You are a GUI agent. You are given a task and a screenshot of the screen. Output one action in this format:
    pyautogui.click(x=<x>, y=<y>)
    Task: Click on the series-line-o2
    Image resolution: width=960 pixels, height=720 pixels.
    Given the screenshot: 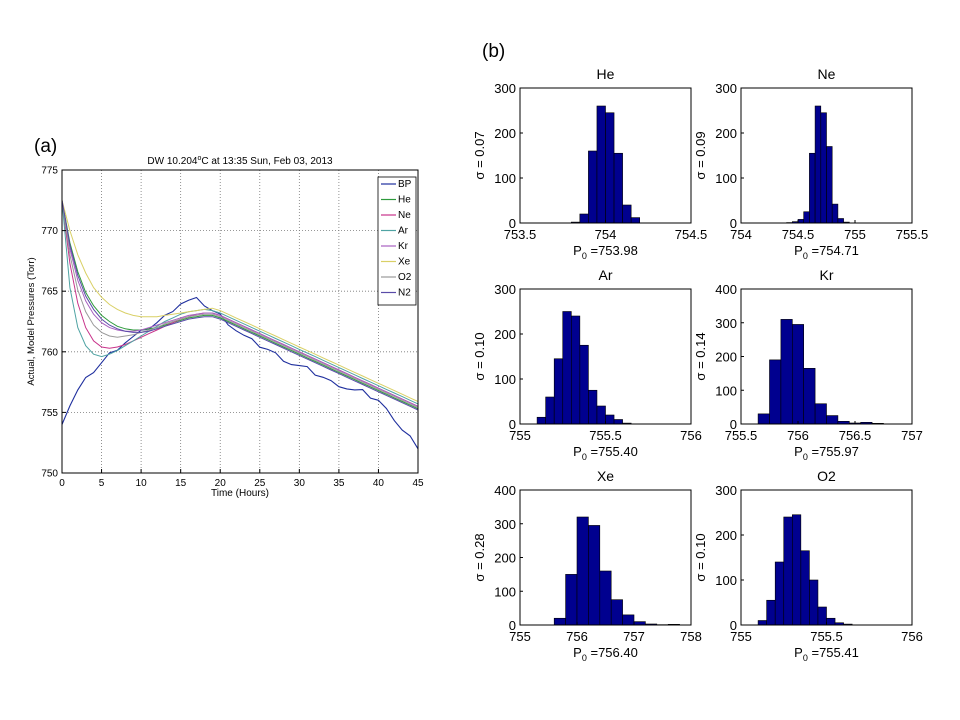 What is the action you would take?
    pyautogui.click(x=240, y=304)
    